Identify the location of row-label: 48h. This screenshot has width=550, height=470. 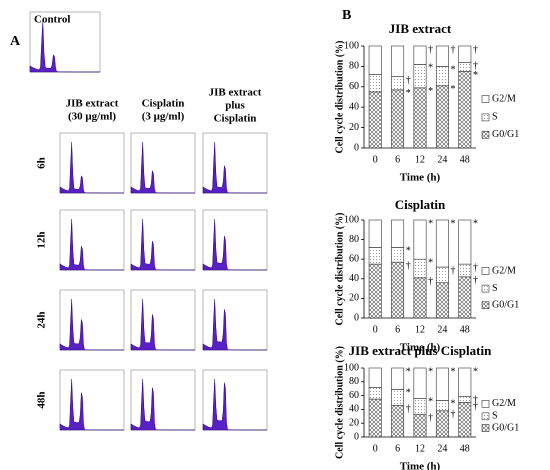
(42, 399).